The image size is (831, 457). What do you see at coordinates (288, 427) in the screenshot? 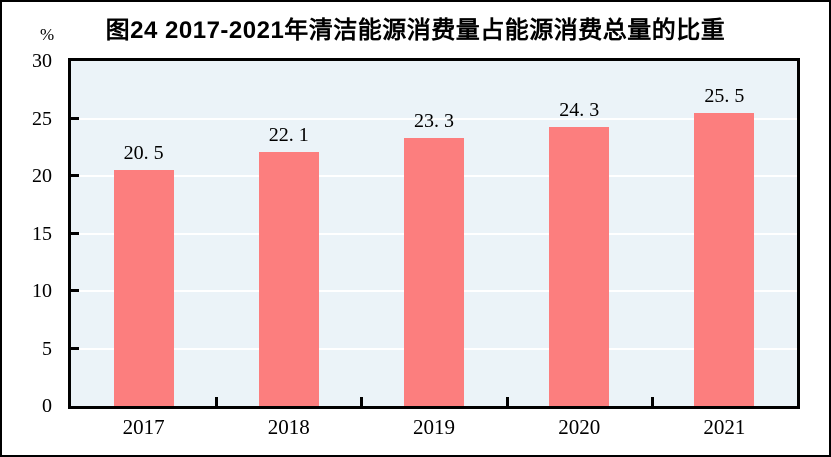
I see `x-axis-category-label: 2018` at bounding box center [288, 427].